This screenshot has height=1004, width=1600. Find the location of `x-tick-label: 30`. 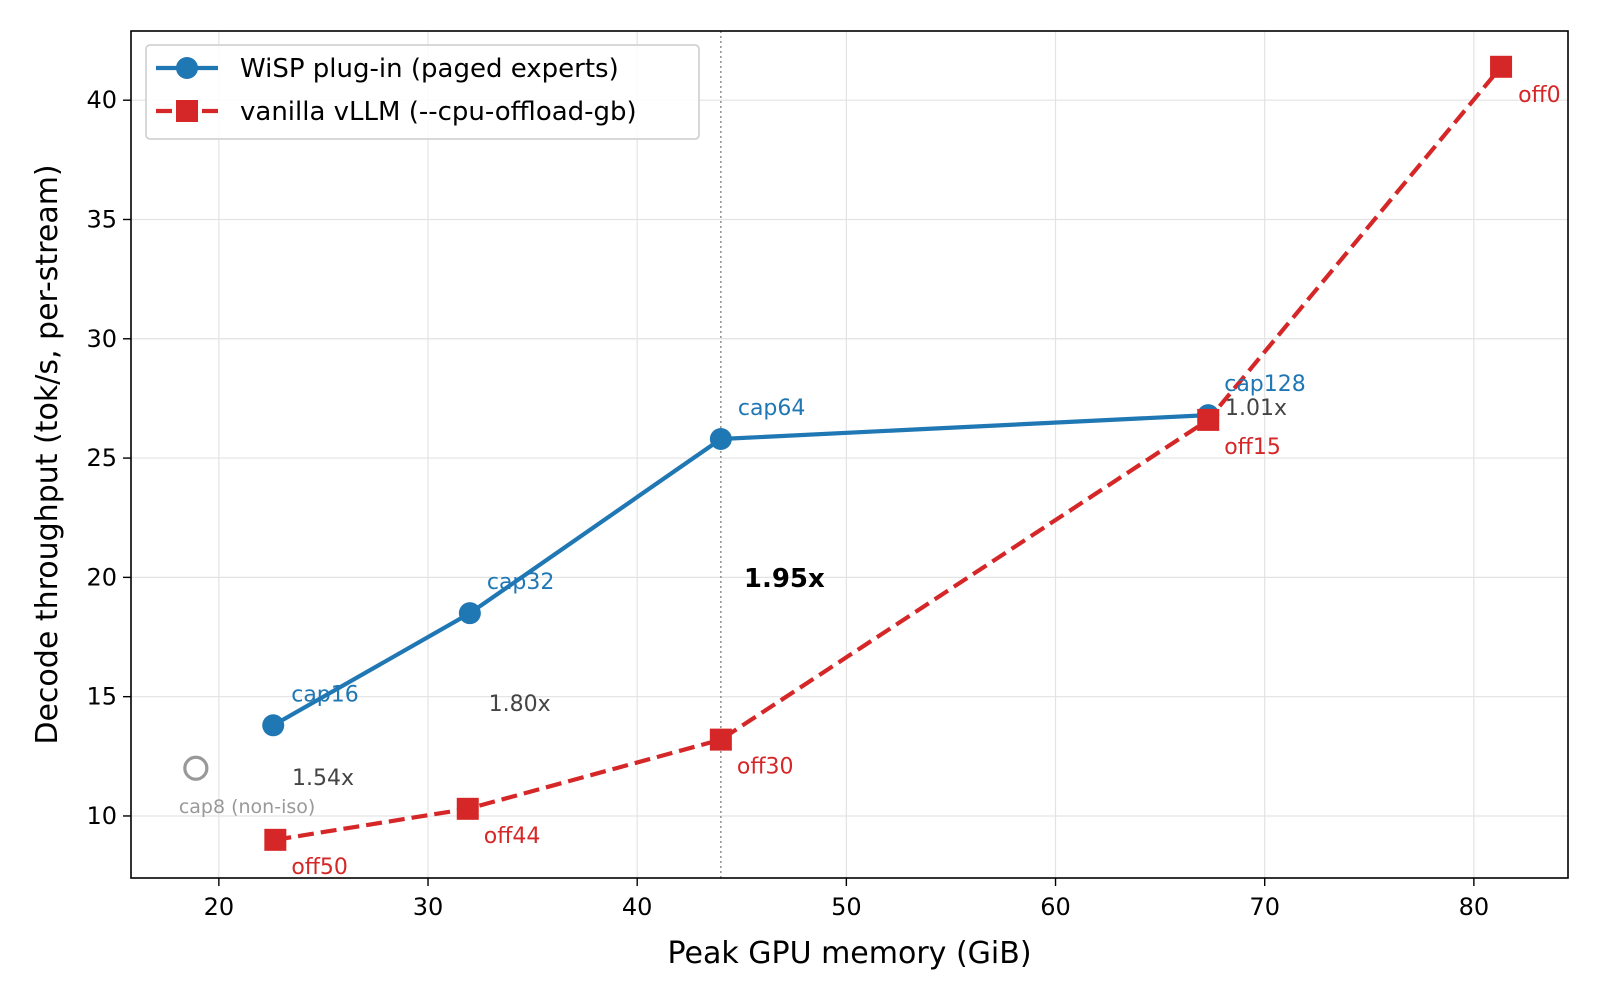

x-tick-label: 30 is located at coordinates (428, 907).